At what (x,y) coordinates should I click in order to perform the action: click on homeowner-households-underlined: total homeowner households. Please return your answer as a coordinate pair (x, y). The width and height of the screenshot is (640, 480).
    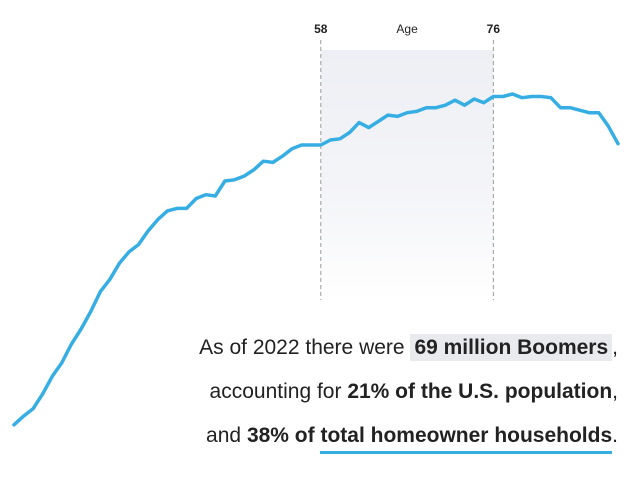
    Looking at the image, I should click on (466, 439).